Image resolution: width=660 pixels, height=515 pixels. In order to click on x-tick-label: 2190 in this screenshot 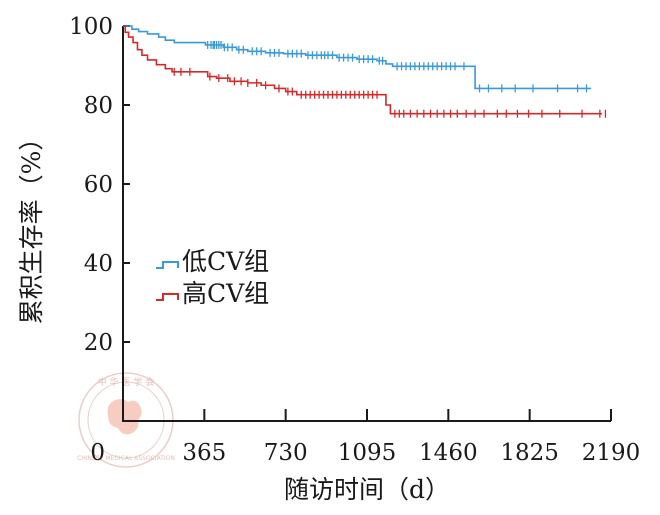, I will do `click(611, 453)`.